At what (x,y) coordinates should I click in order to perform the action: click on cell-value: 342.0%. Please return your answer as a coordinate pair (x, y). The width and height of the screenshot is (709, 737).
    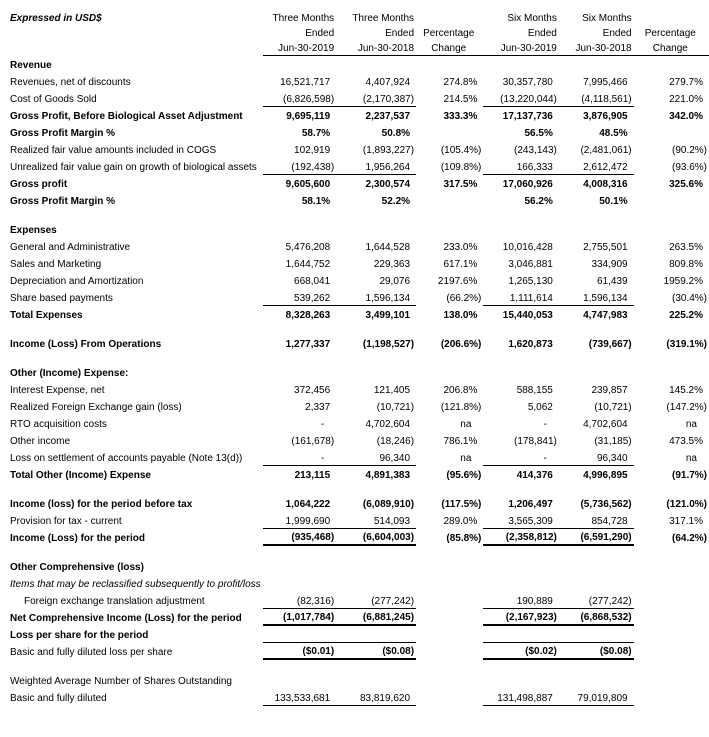
    Looking at the image, I should click on (686, 116).